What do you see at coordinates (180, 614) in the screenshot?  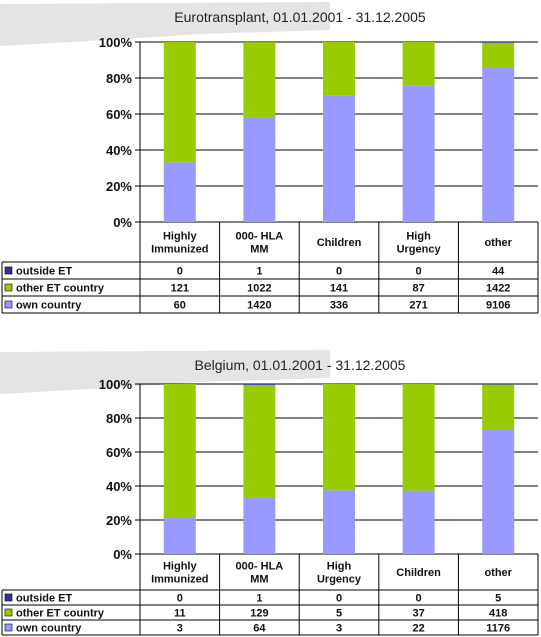 I see `table-cell: 11` at bounding box center [180, 614].